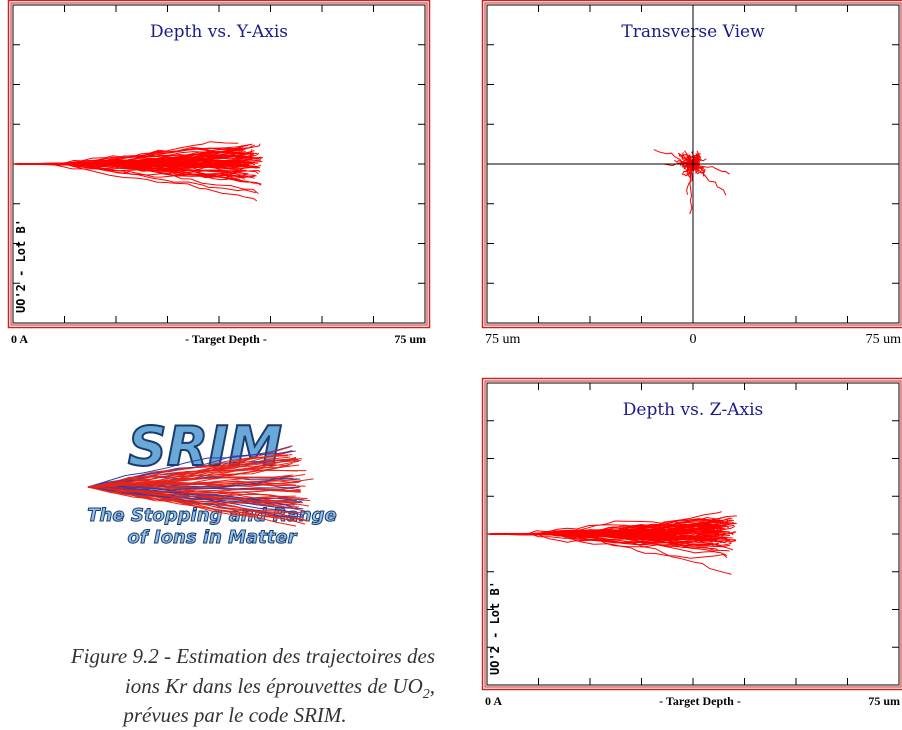 The height and width of the screenshot is (730, 902). What do you see at coordinates (205, 446) in the screenshot?
I see `logo-name: SRIM` at bounding box center [205, 446].